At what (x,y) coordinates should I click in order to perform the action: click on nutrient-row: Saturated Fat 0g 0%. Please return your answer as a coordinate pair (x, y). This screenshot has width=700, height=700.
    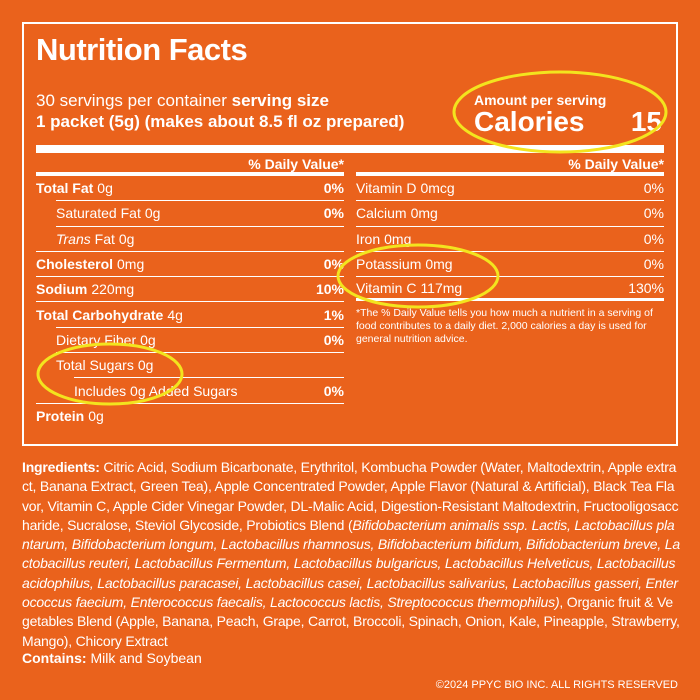
    Looking at the image, I should click on (200, 212).